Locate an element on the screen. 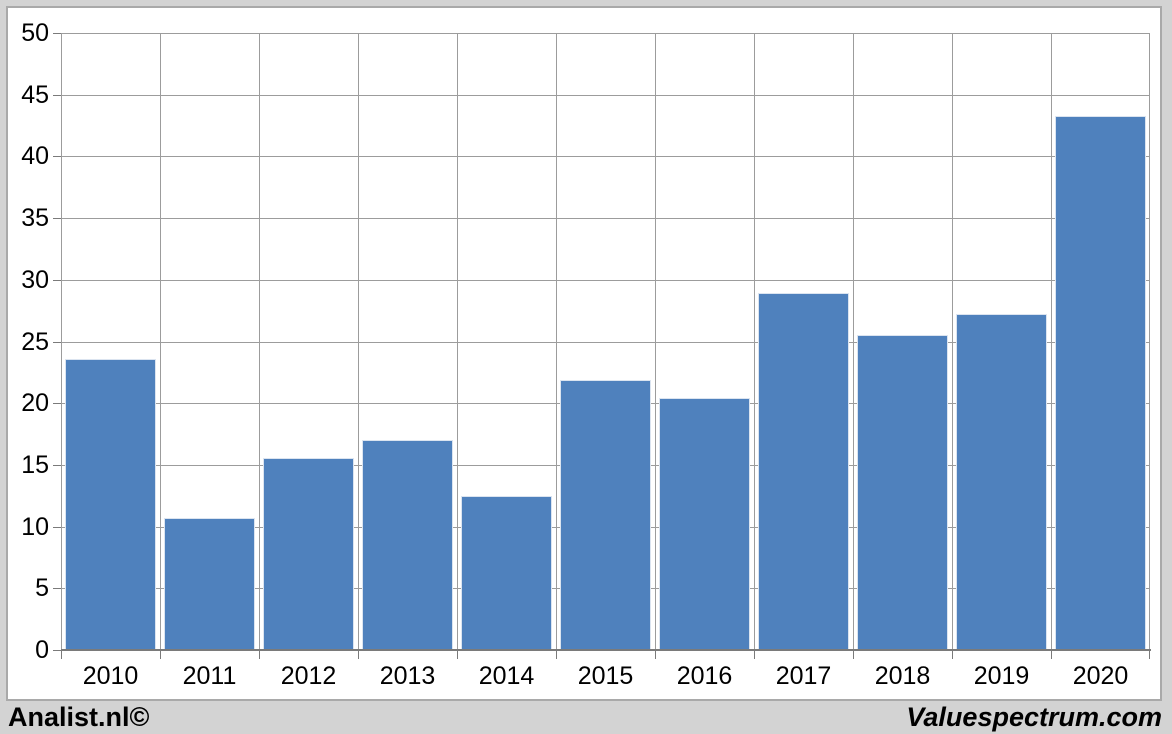 This screenshot has height=734, width=1172. y-axis-label: 0 is located at coordinates (42, 650).